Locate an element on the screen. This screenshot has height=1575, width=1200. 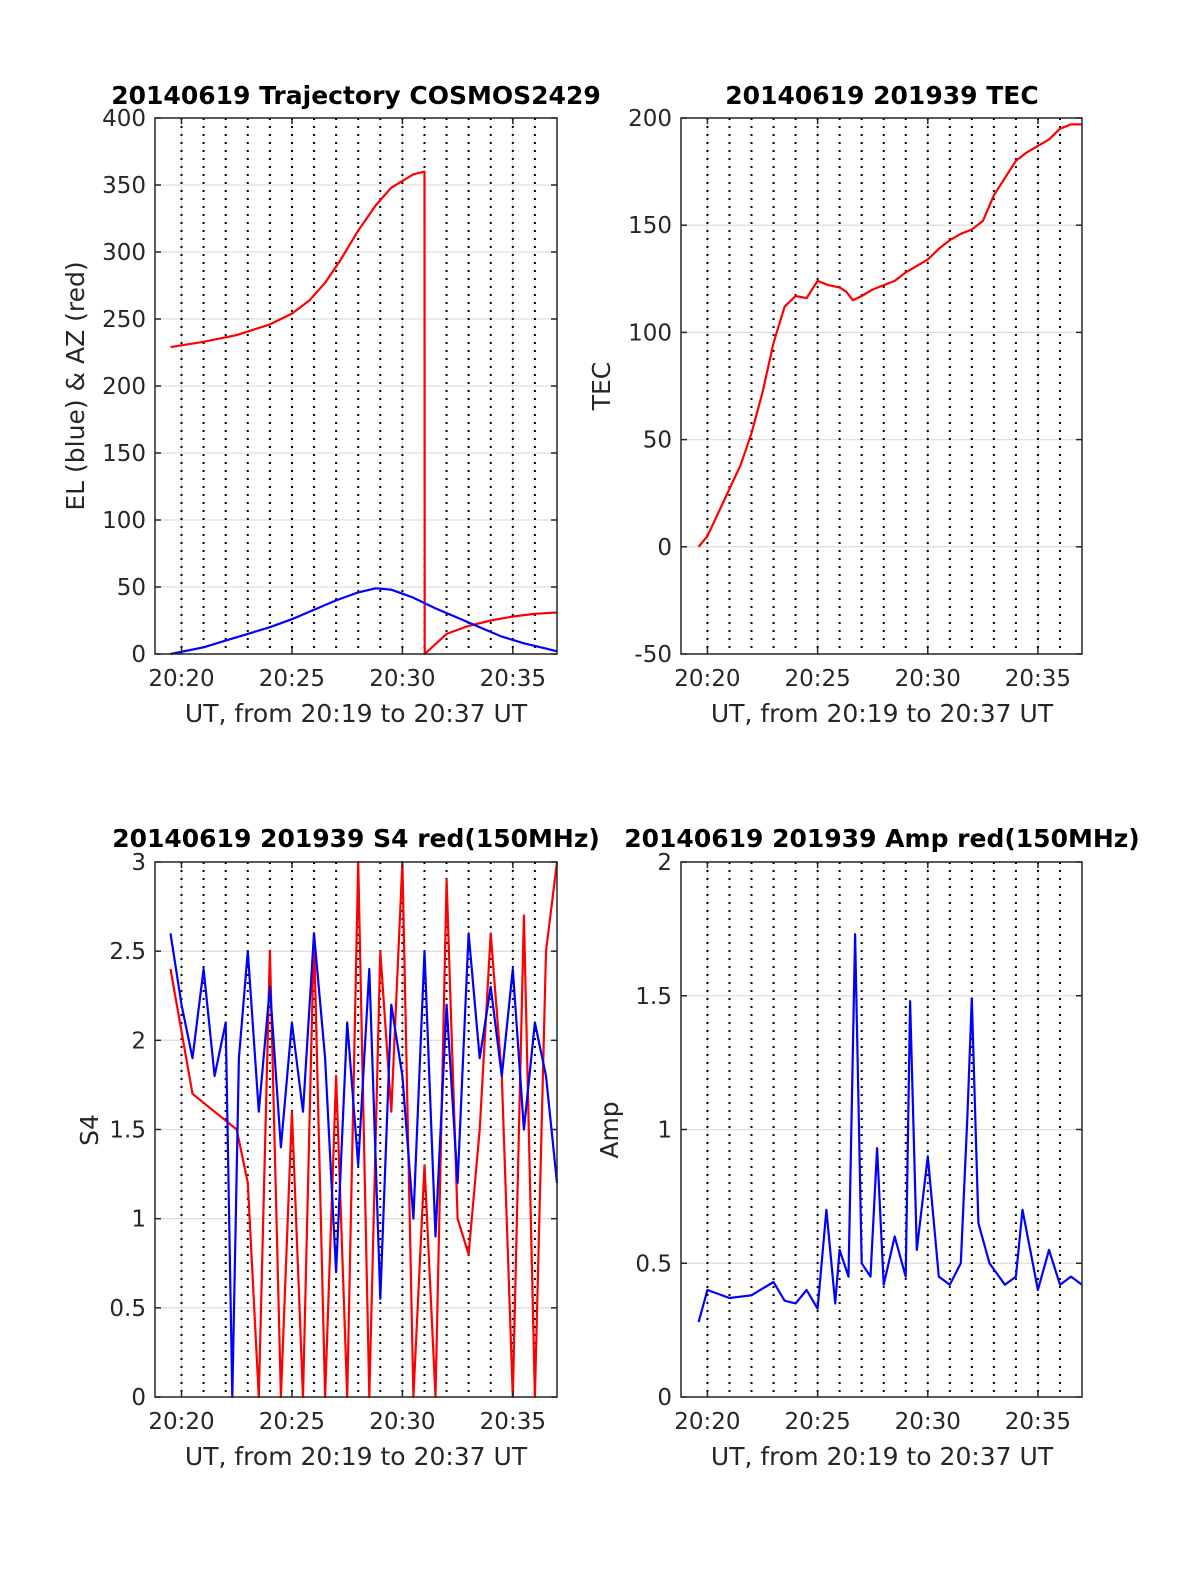
y-axis-label: EL (blue) & AZ (red) is located at coordinates (75, 385).